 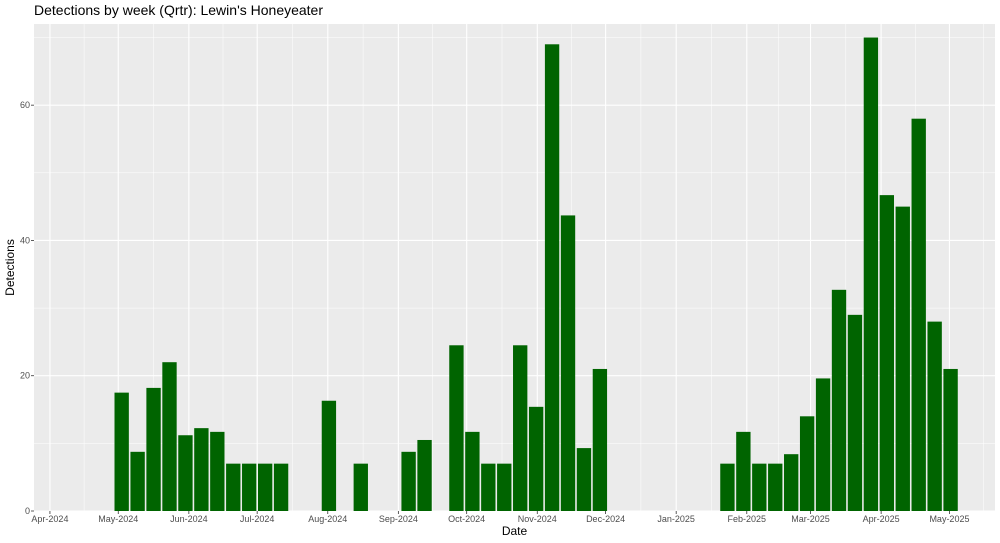 I want to click on x-tick-label: Aug-2024, so click(x=327, y=519).